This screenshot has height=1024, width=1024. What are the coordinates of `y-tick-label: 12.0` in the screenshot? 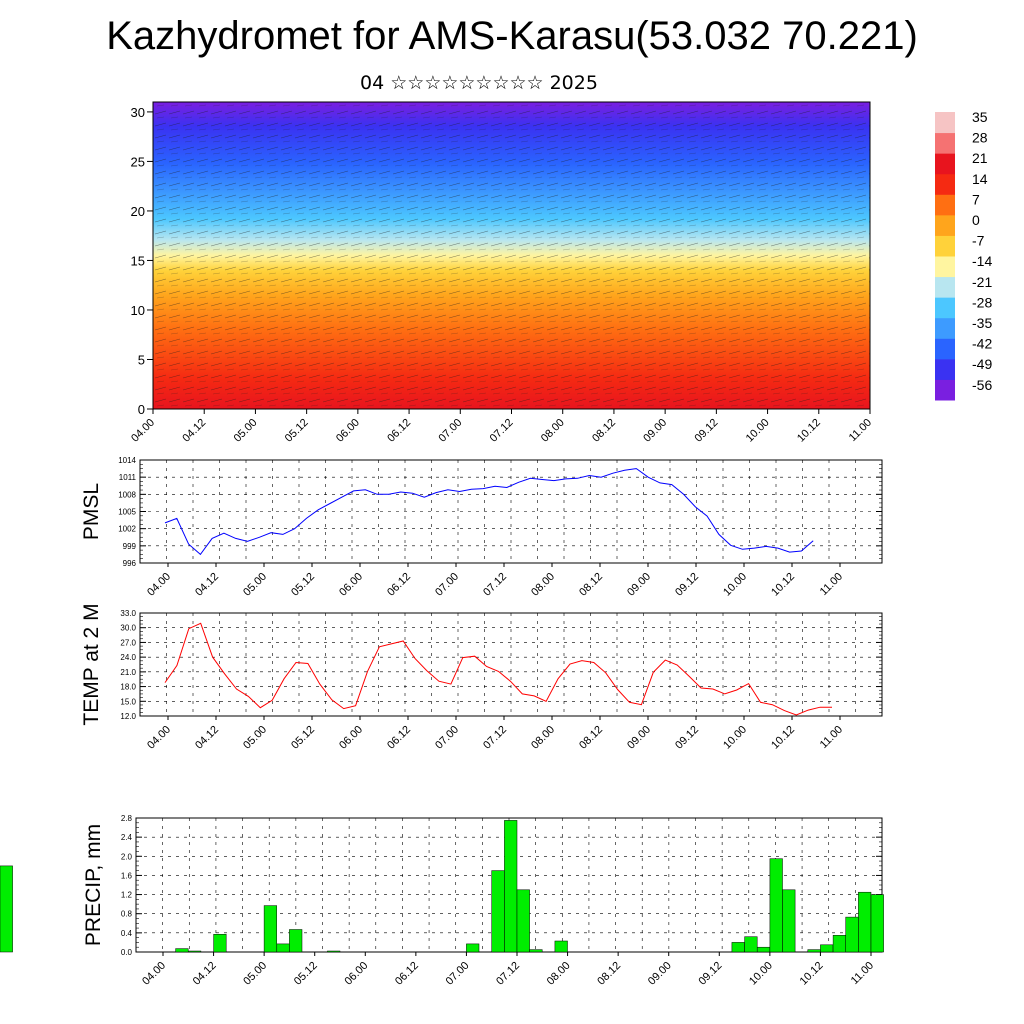 It's located at (128, 716).